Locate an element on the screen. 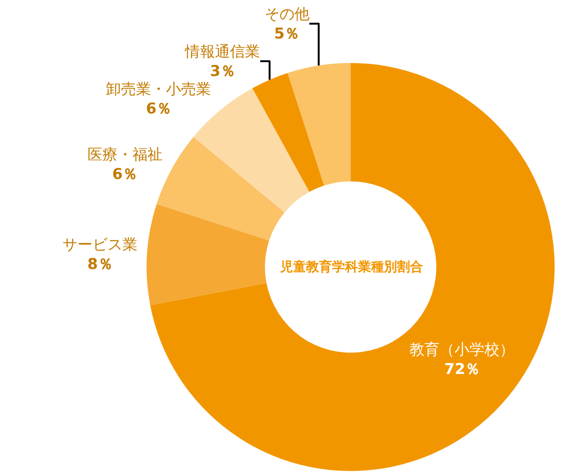 This screenshot has width=575, height=476. slice-label: 卸売業・小売業 is located at coordinates (159, 89).